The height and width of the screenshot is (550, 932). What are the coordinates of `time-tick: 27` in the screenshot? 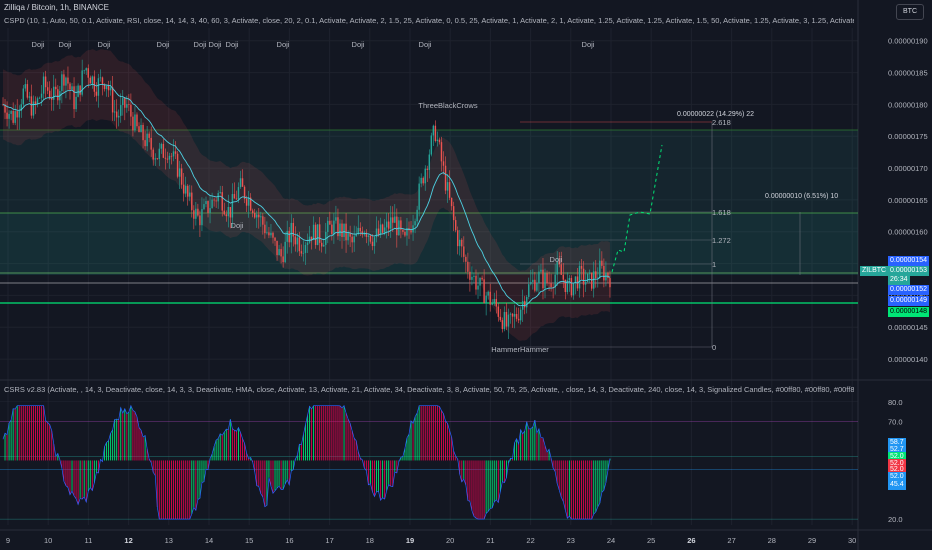 It's located at (731, 540).